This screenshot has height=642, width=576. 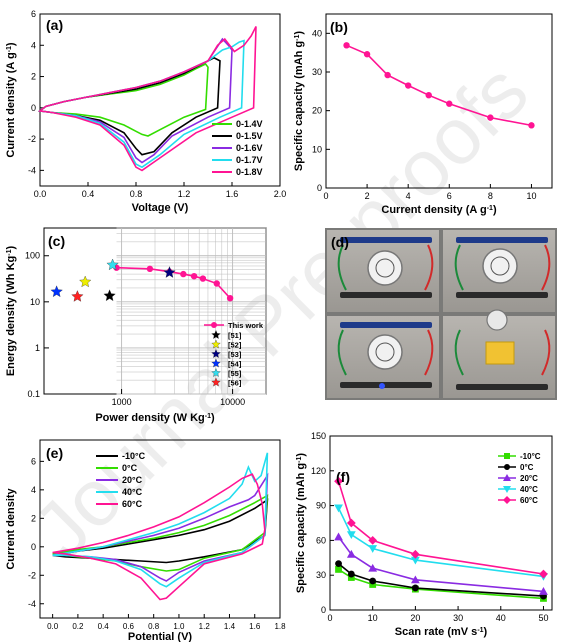 I want to click on y-tick-label: 6, so click(x=33, y=14).